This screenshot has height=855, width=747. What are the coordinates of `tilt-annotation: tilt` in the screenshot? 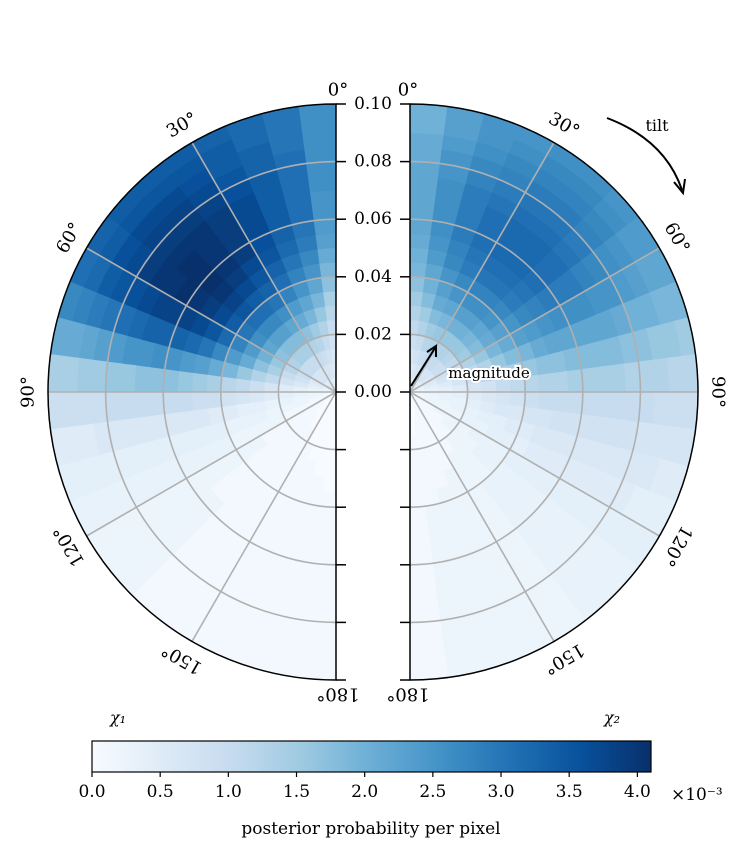 It's located at (646, 156).